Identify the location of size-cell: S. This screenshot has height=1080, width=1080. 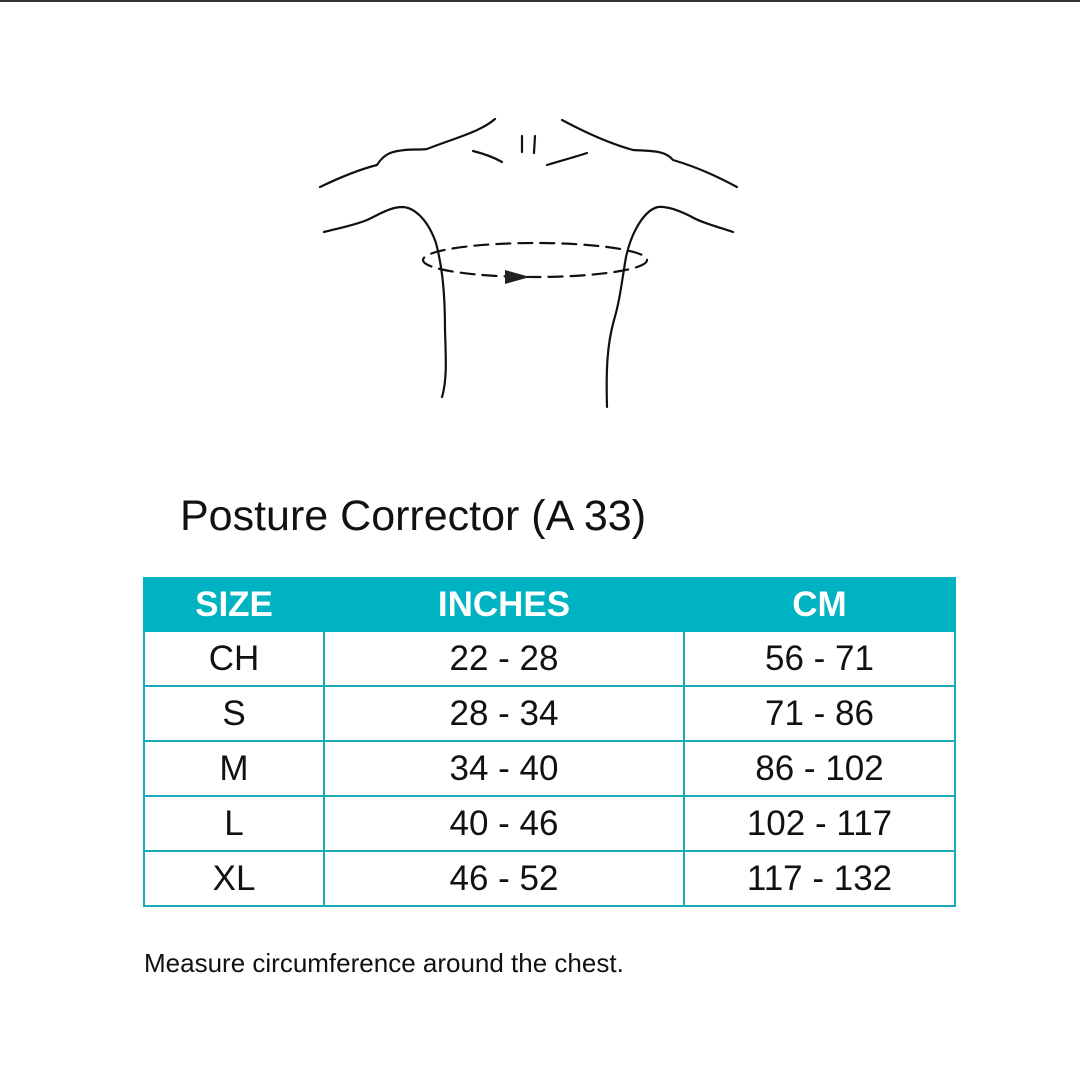
(234, 713).